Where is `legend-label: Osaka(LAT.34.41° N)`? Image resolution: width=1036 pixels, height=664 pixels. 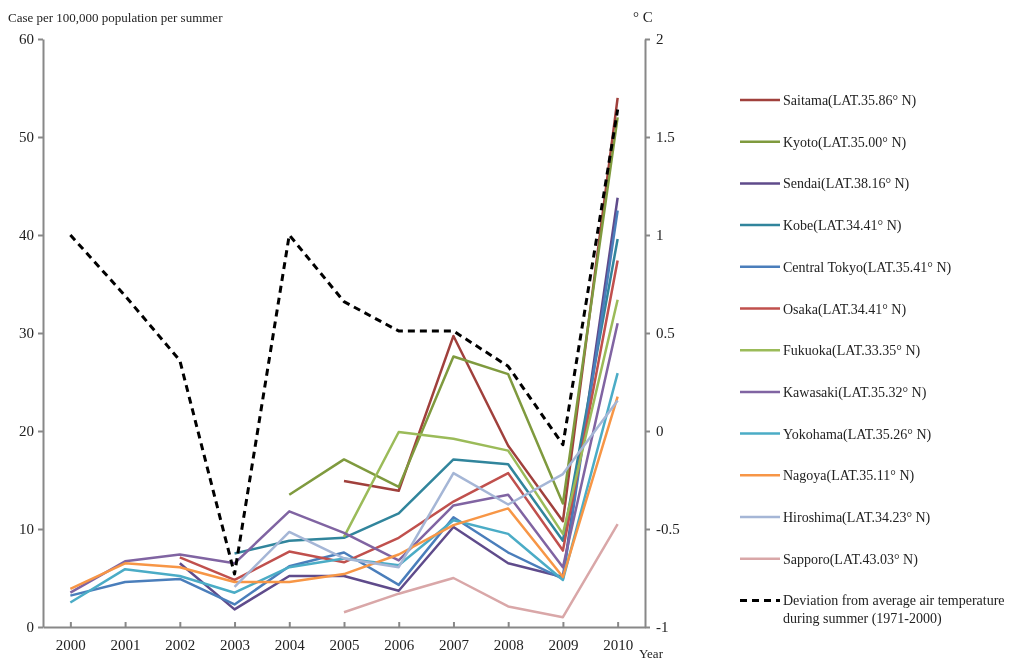 legend-label: Osaka(LAT.34.41° N) is located at coordinates (845, 309).